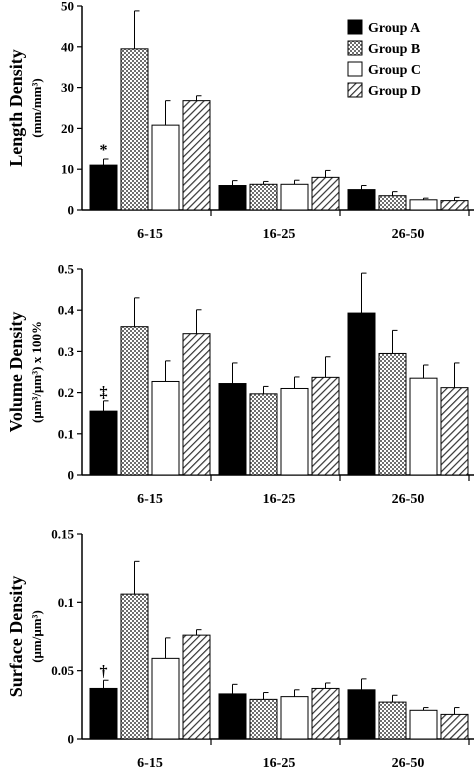 The width and height of the screenshot is (474, 772). What do you see at coordinates (16, 636) in the screenshot?
I see `y-axis-label: Surface Density` at bounding box center [16, 636].